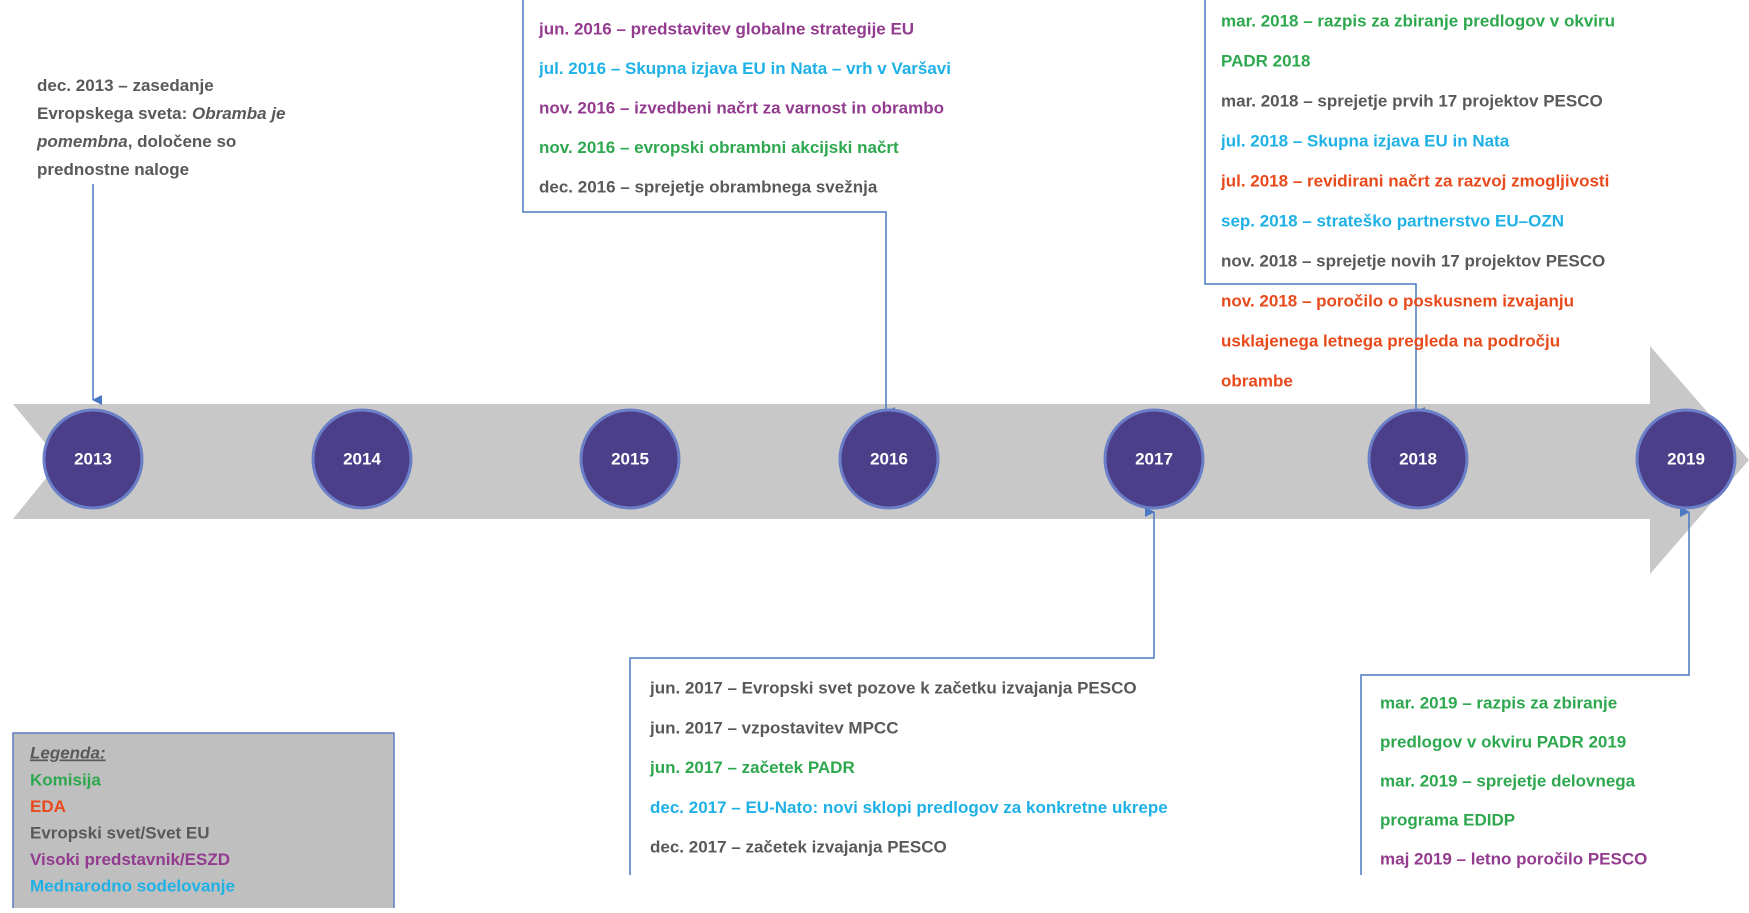 This screenshot has width=1749, height=913. What do you see at coordinates (239, 113) in the screenshot?
I see `event-text-run: Obramba je` at bounding box center [239, 113].